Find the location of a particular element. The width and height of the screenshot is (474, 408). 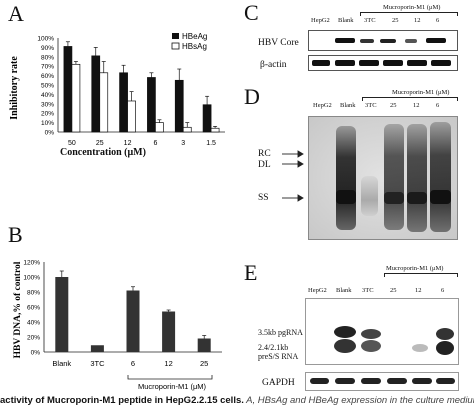

panel-d-bracket is located at coordinates (410, 99).